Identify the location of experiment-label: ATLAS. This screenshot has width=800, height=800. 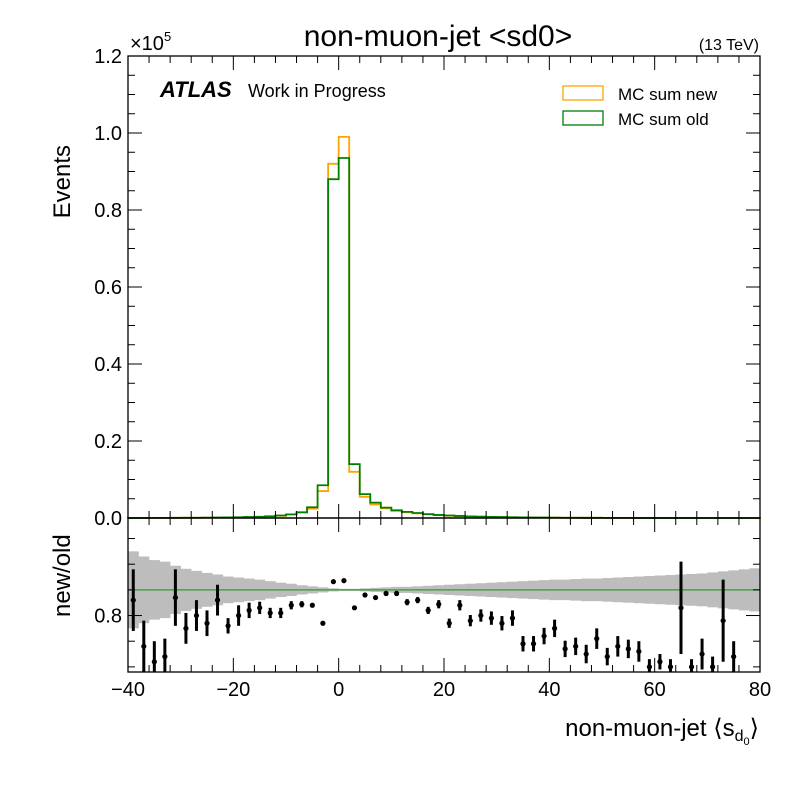
(195, 89).